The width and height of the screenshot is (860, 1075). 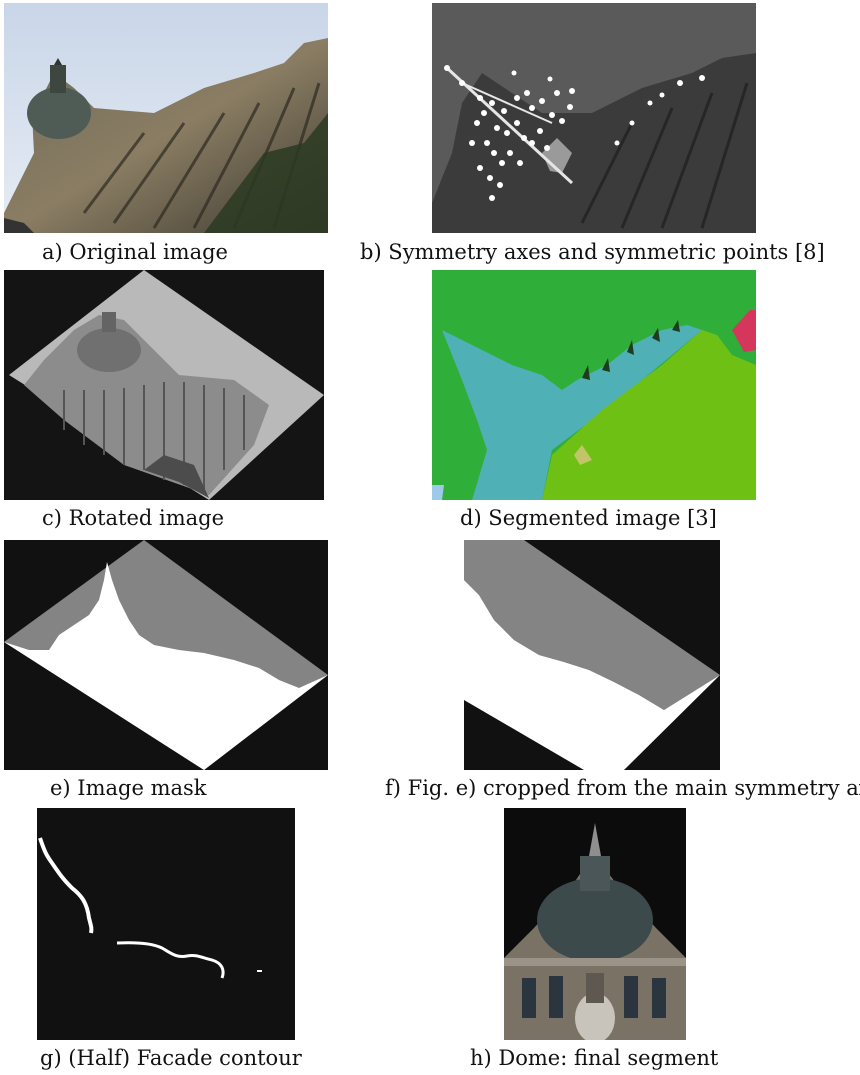 What do you see at coordinates (171, 1058) in the screenshot?
I see `caption-g: g) (Half) Facade contour` at bounding box center [171, 1058].